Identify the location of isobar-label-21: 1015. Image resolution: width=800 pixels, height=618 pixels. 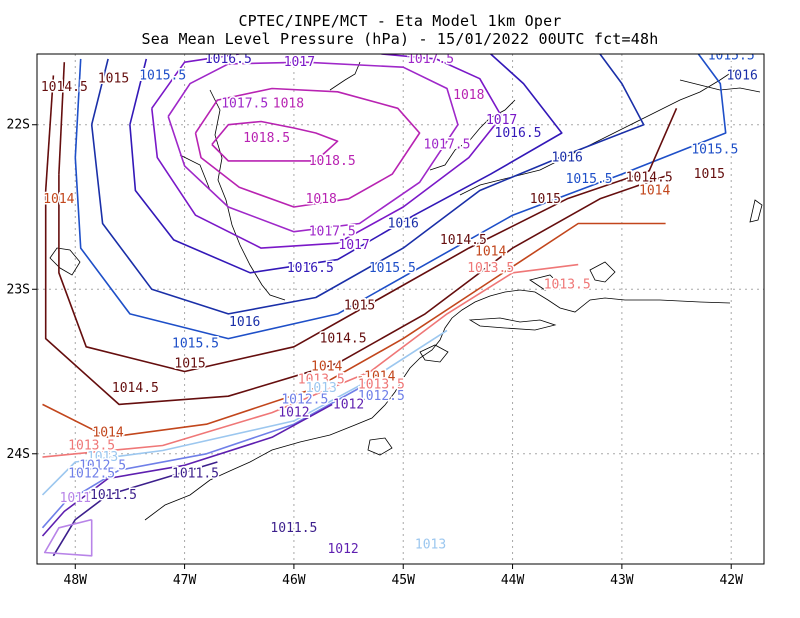
(709, 174).